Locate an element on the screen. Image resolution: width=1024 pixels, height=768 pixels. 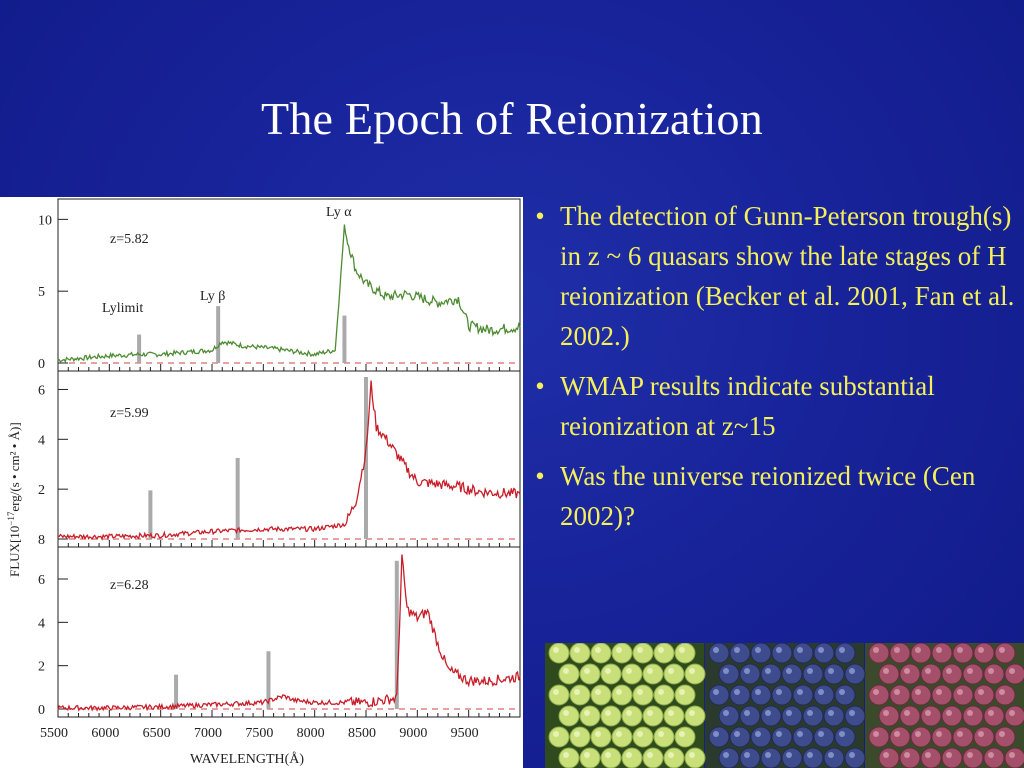
y-tick-label: 6 is located at coordinates (41, 580).